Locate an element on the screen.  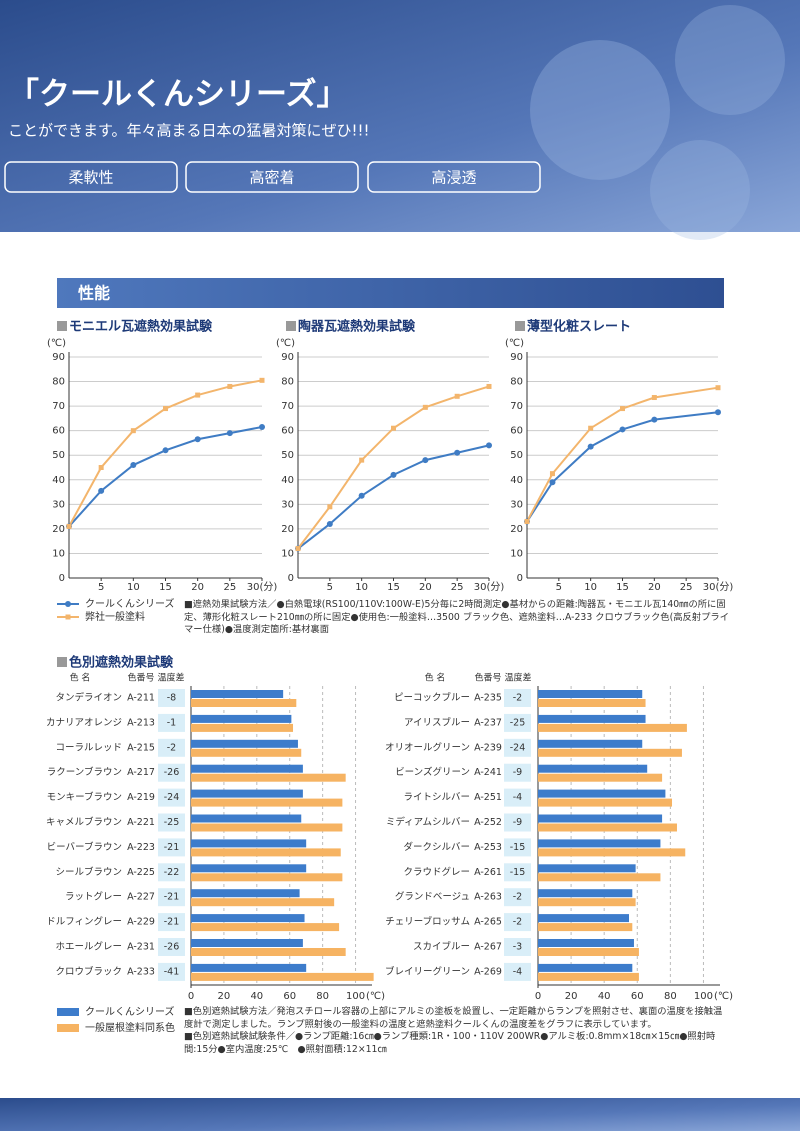
category: ブレイリーグリーン is located at coordinates (427, 971).